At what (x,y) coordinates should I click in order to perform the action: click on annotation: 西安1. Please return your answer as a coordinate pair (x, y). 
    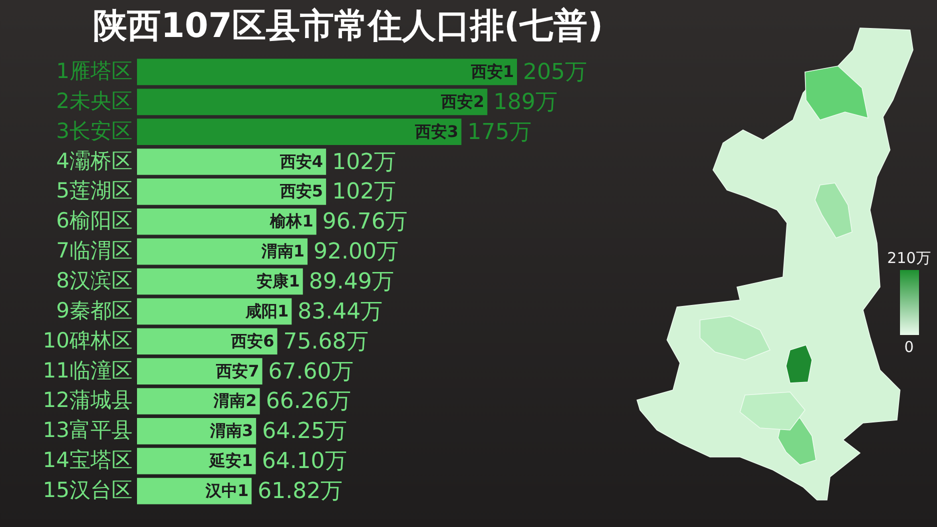
    Looking at the image, I should click on (492, 71).